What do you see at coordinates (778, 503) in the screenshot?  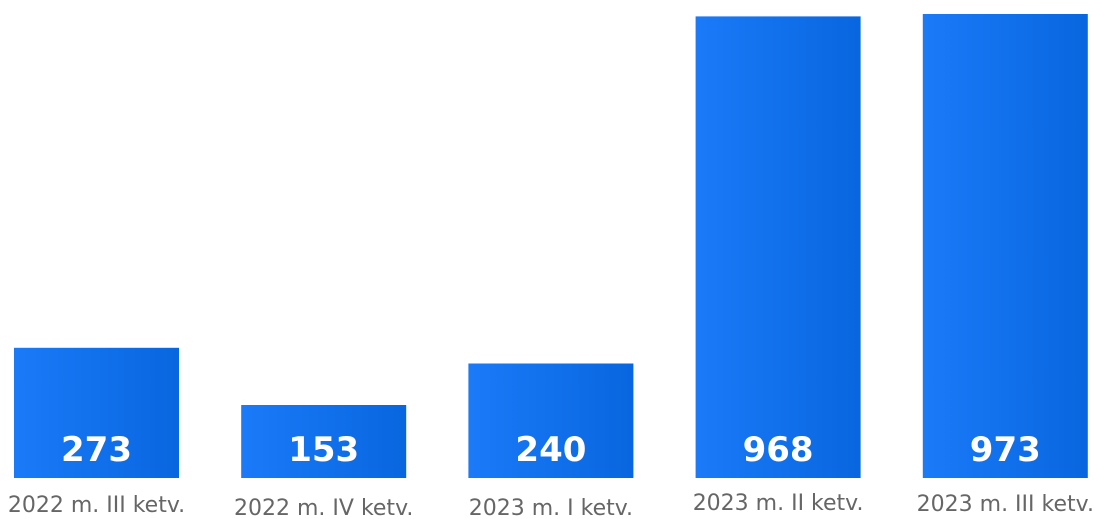 I see `category-label-4: 2023 m. II ketv.` at bounding box center [778, 503].